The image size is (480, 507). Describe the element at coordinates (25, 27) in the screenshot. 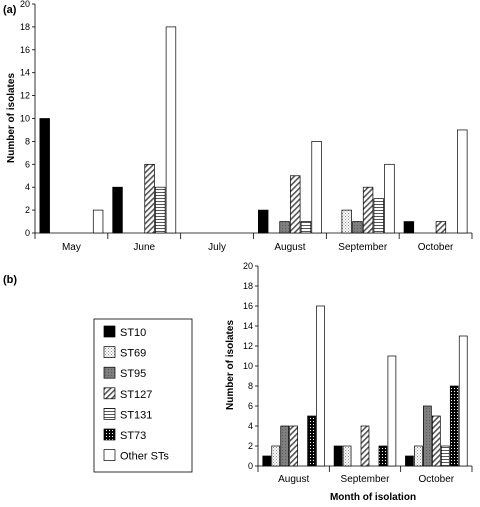

I see `panel-a-y-tick-label: 18` at that location.